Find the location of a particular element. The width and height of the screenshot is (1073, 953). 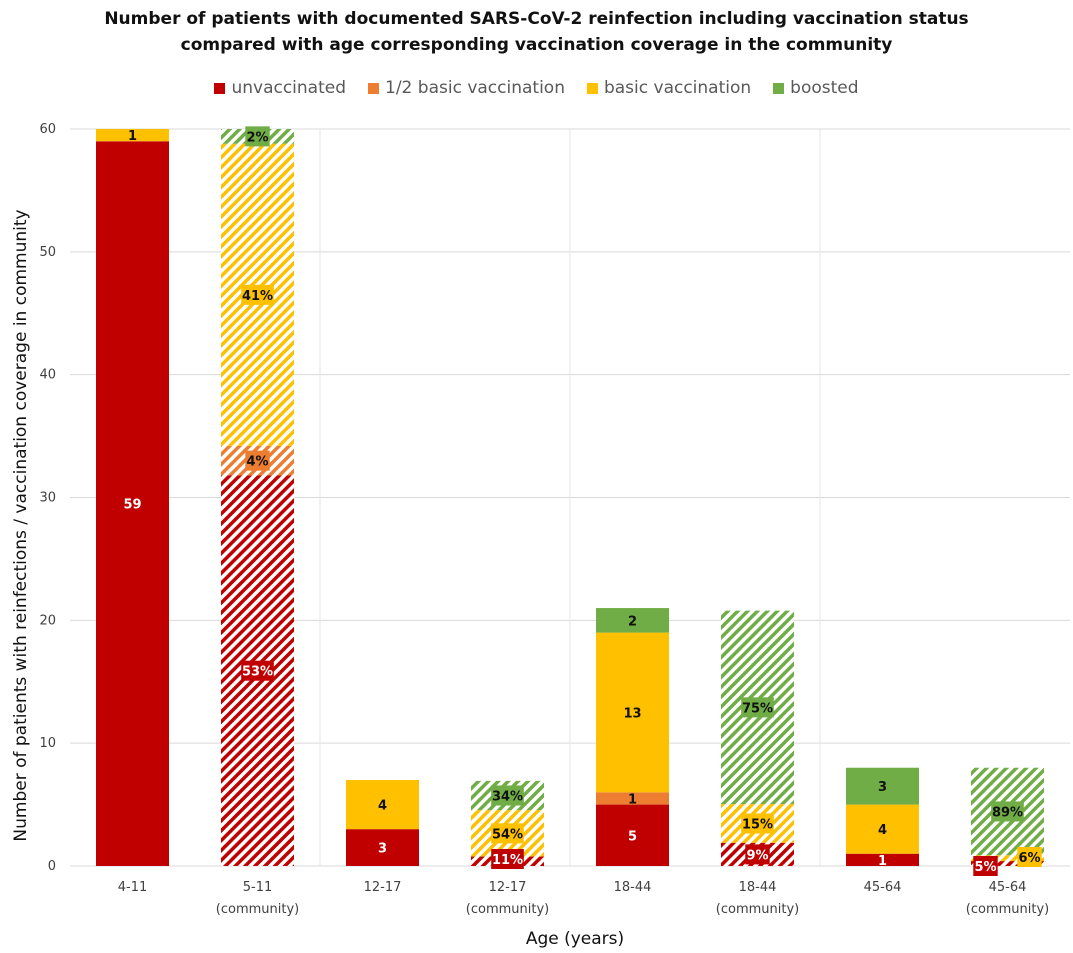

data-label: 53% is located at coordinates (257, 672).